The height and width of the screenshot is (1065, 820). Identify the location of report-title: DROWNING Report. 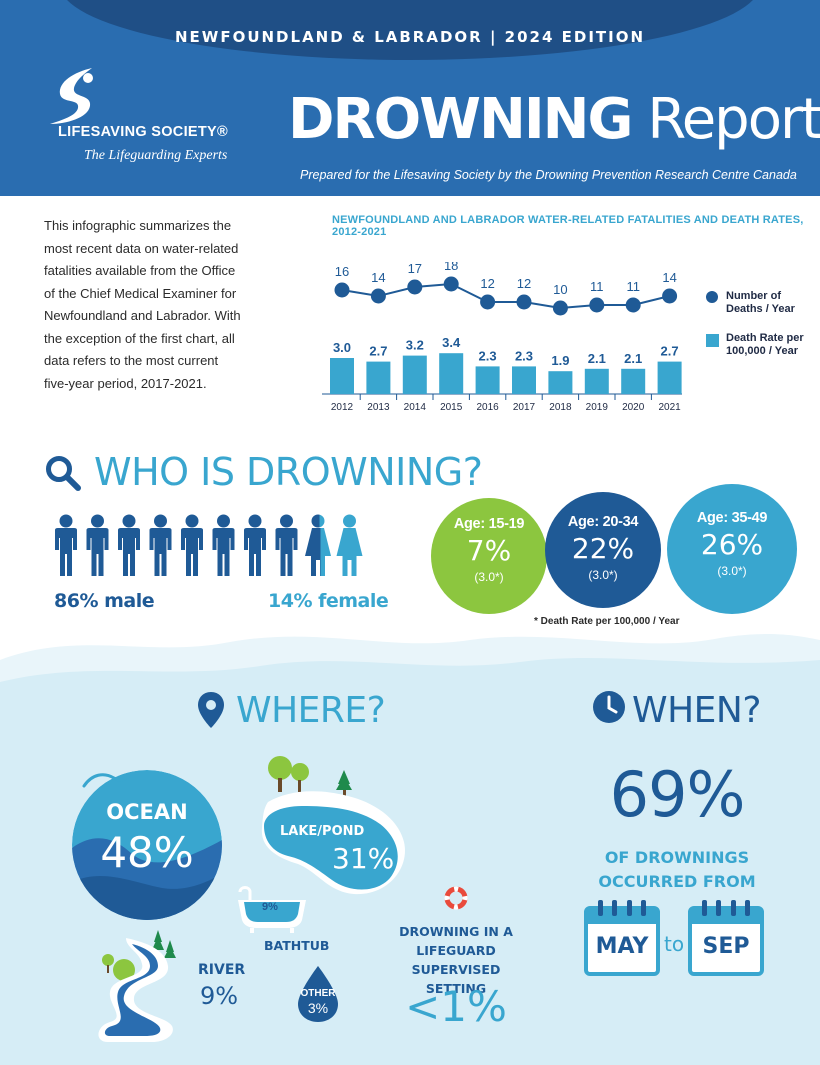
(554, 120).